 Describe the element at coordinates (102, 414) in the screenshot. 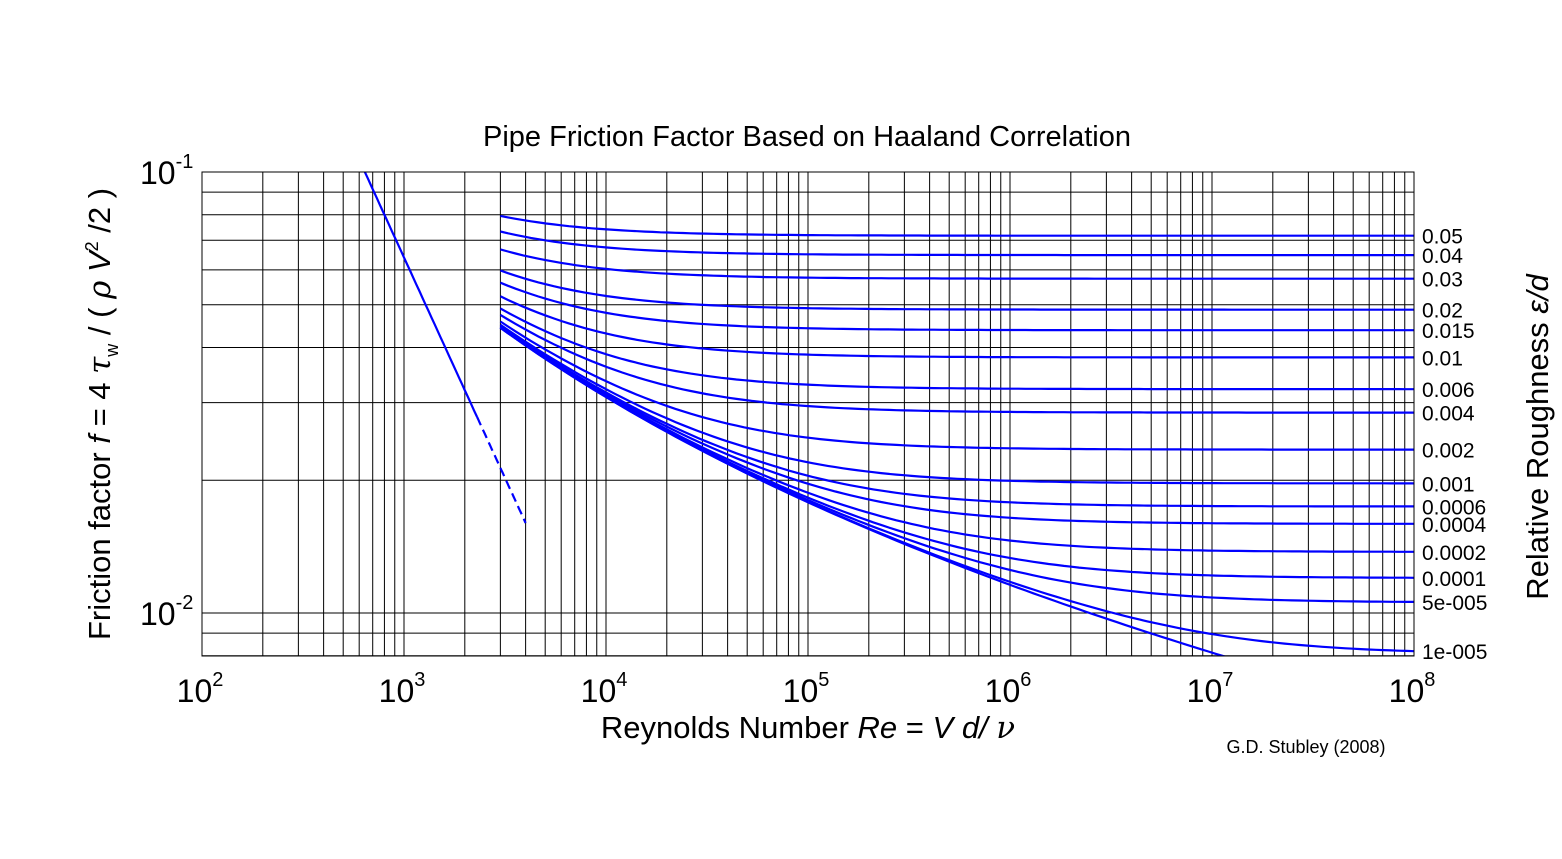

I see `y-axis-label: Friction factor f = 4 τw / ( ρ V2 /2 )` at that location.